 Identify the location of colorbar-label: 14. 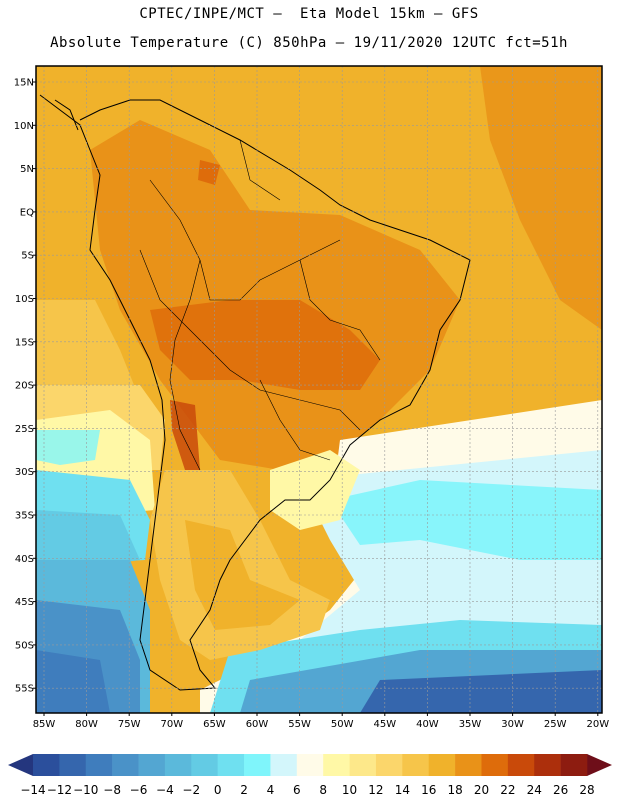
(402, 790).